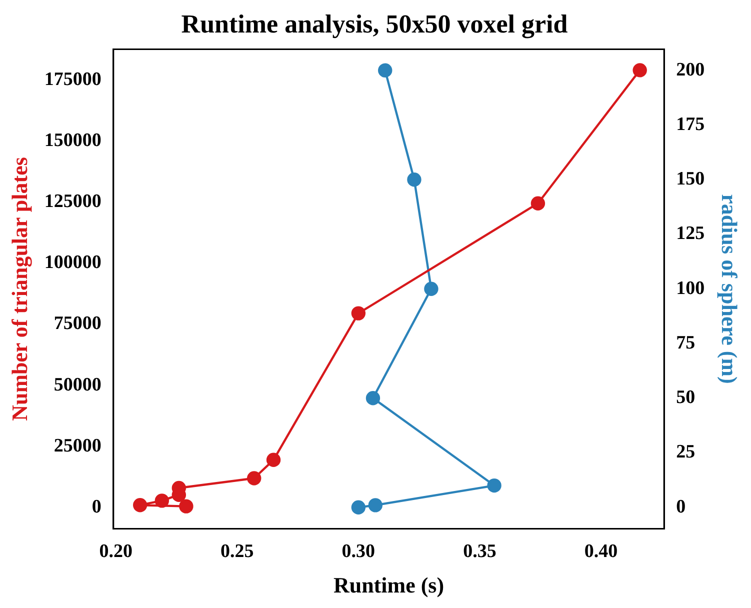 The image size is (751, 608). Describe the element at coordinates (78, 323) in the screenshot. I see `y-tick-label: 75000` at that location.